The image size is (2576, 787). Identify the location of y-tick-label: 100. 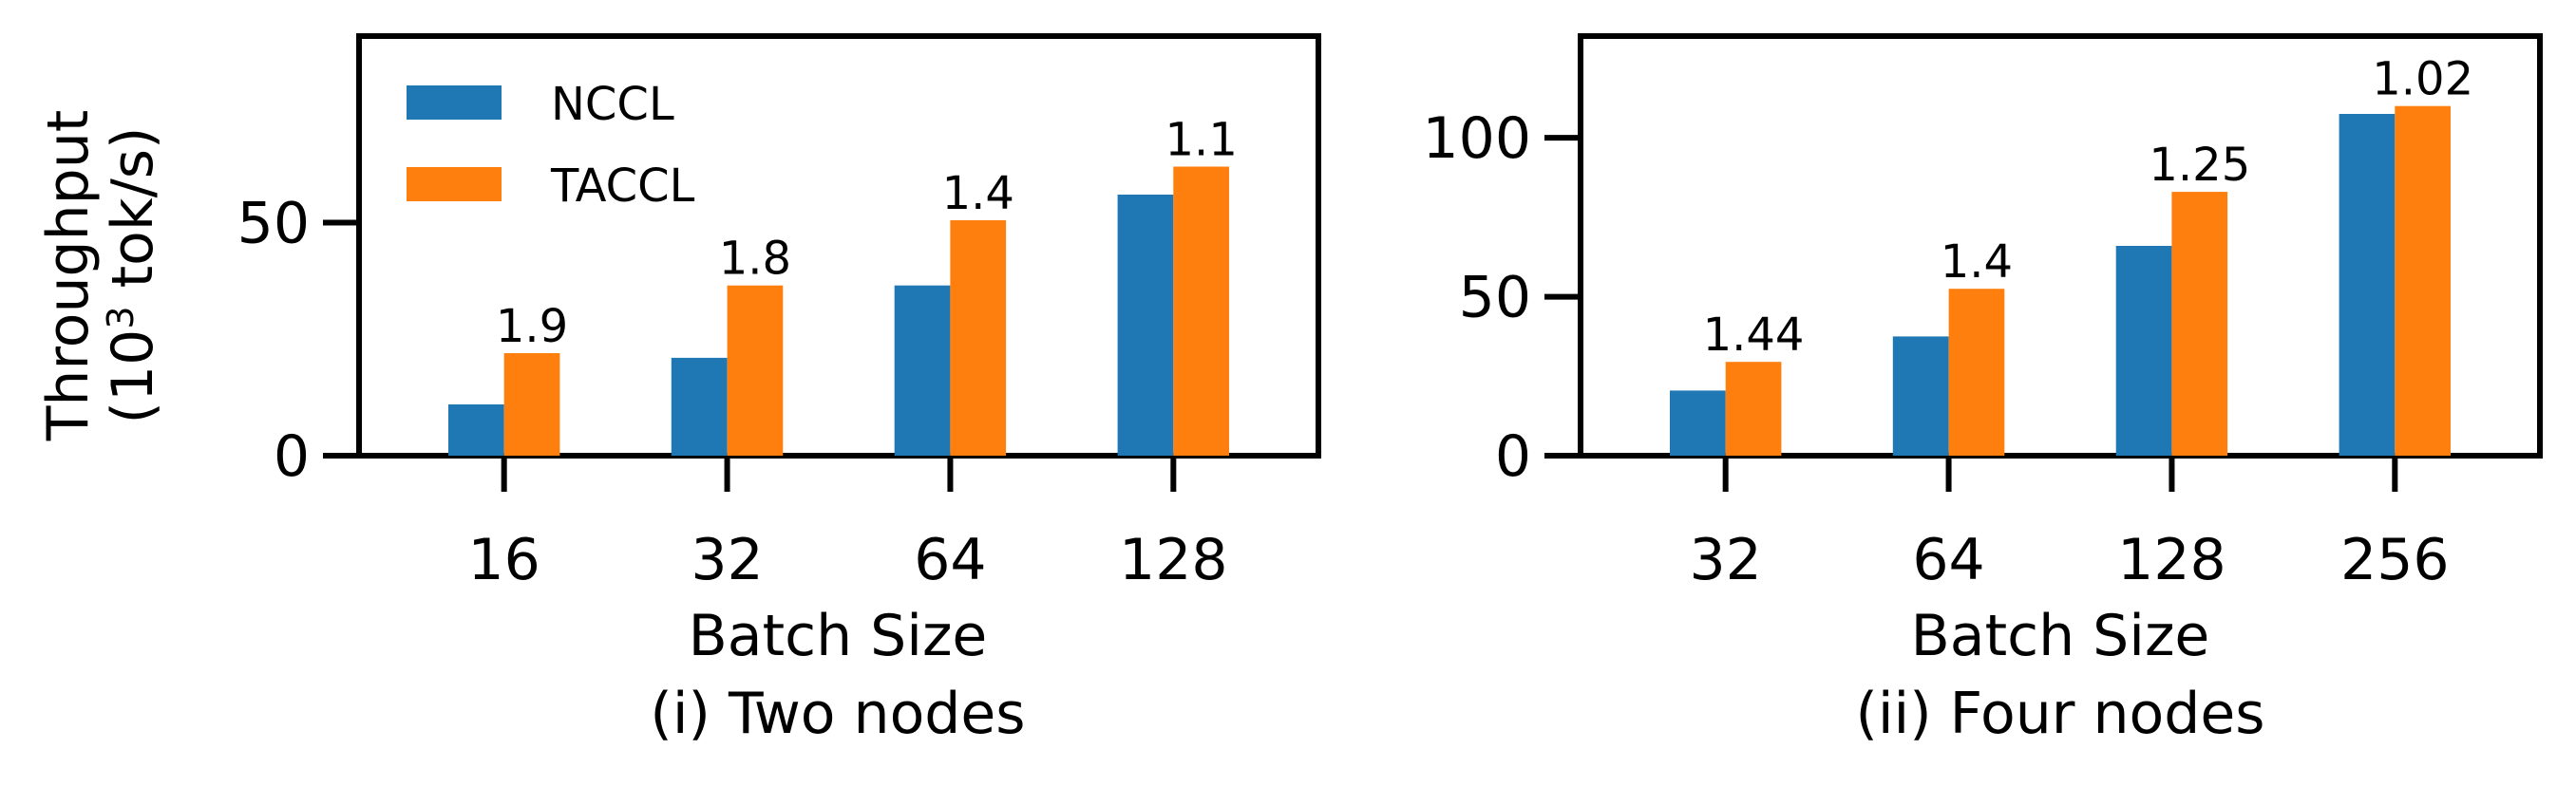
(1476, 138).